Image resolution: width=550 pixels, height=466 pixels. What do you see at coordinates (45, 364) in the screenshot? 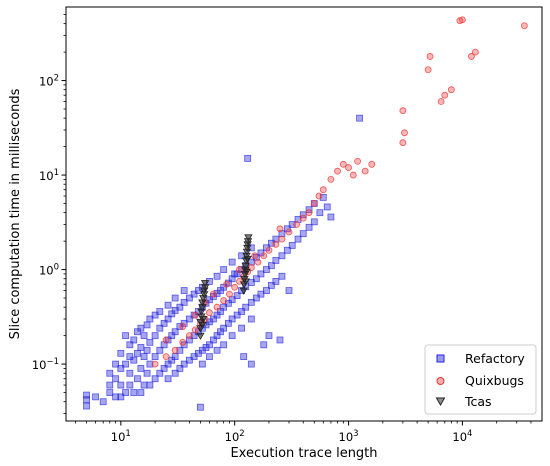
I see `y-tick-label: 10⁻¹` at bounding box center [45, 364].